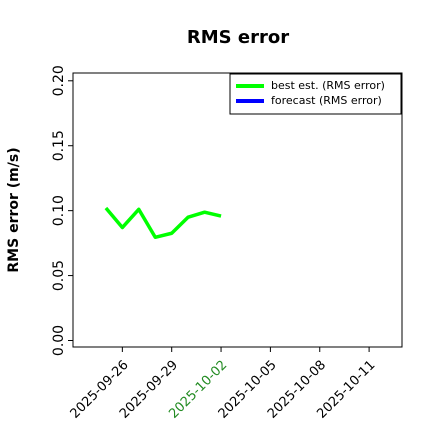  I want to click on y-tick-label: 0.00, so click(59, 340).